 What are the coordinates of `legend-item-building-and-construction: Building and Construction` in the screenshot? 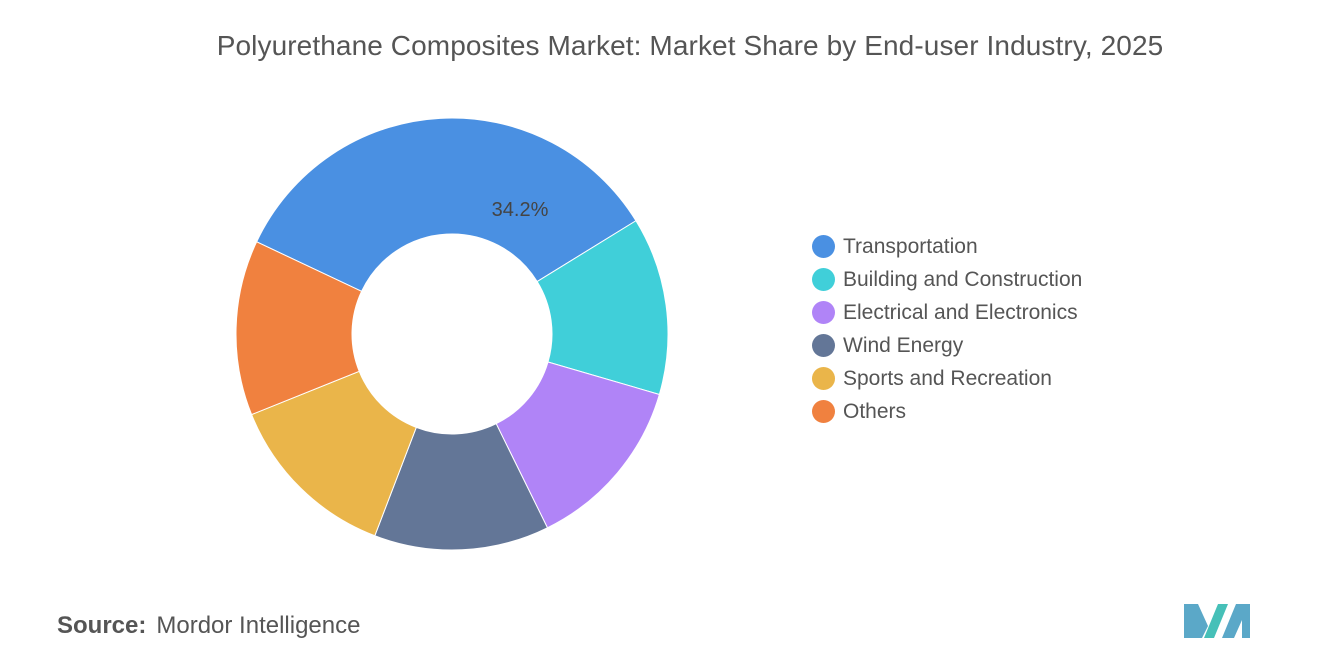 It's located at (947, 279).